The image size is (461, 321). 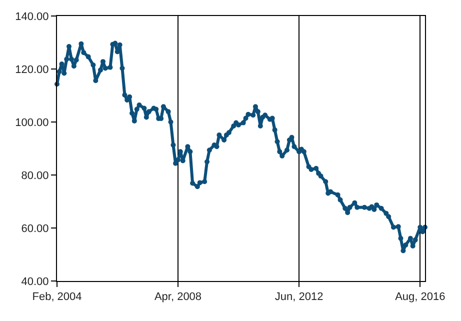 What do you see at coordinates (35, 176) in the screenshot?
I see `y-tick-label: 80.00` at bounding box center [35, 176].